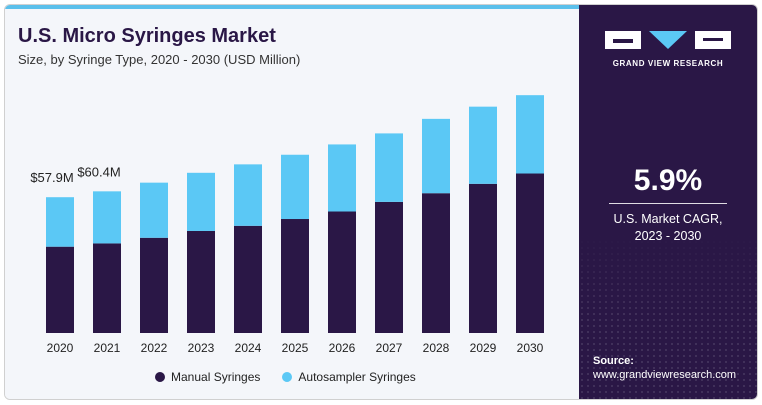  Describe the element at coordinates (292, 7) in the screenshot. I see `accent-bar` at that location.